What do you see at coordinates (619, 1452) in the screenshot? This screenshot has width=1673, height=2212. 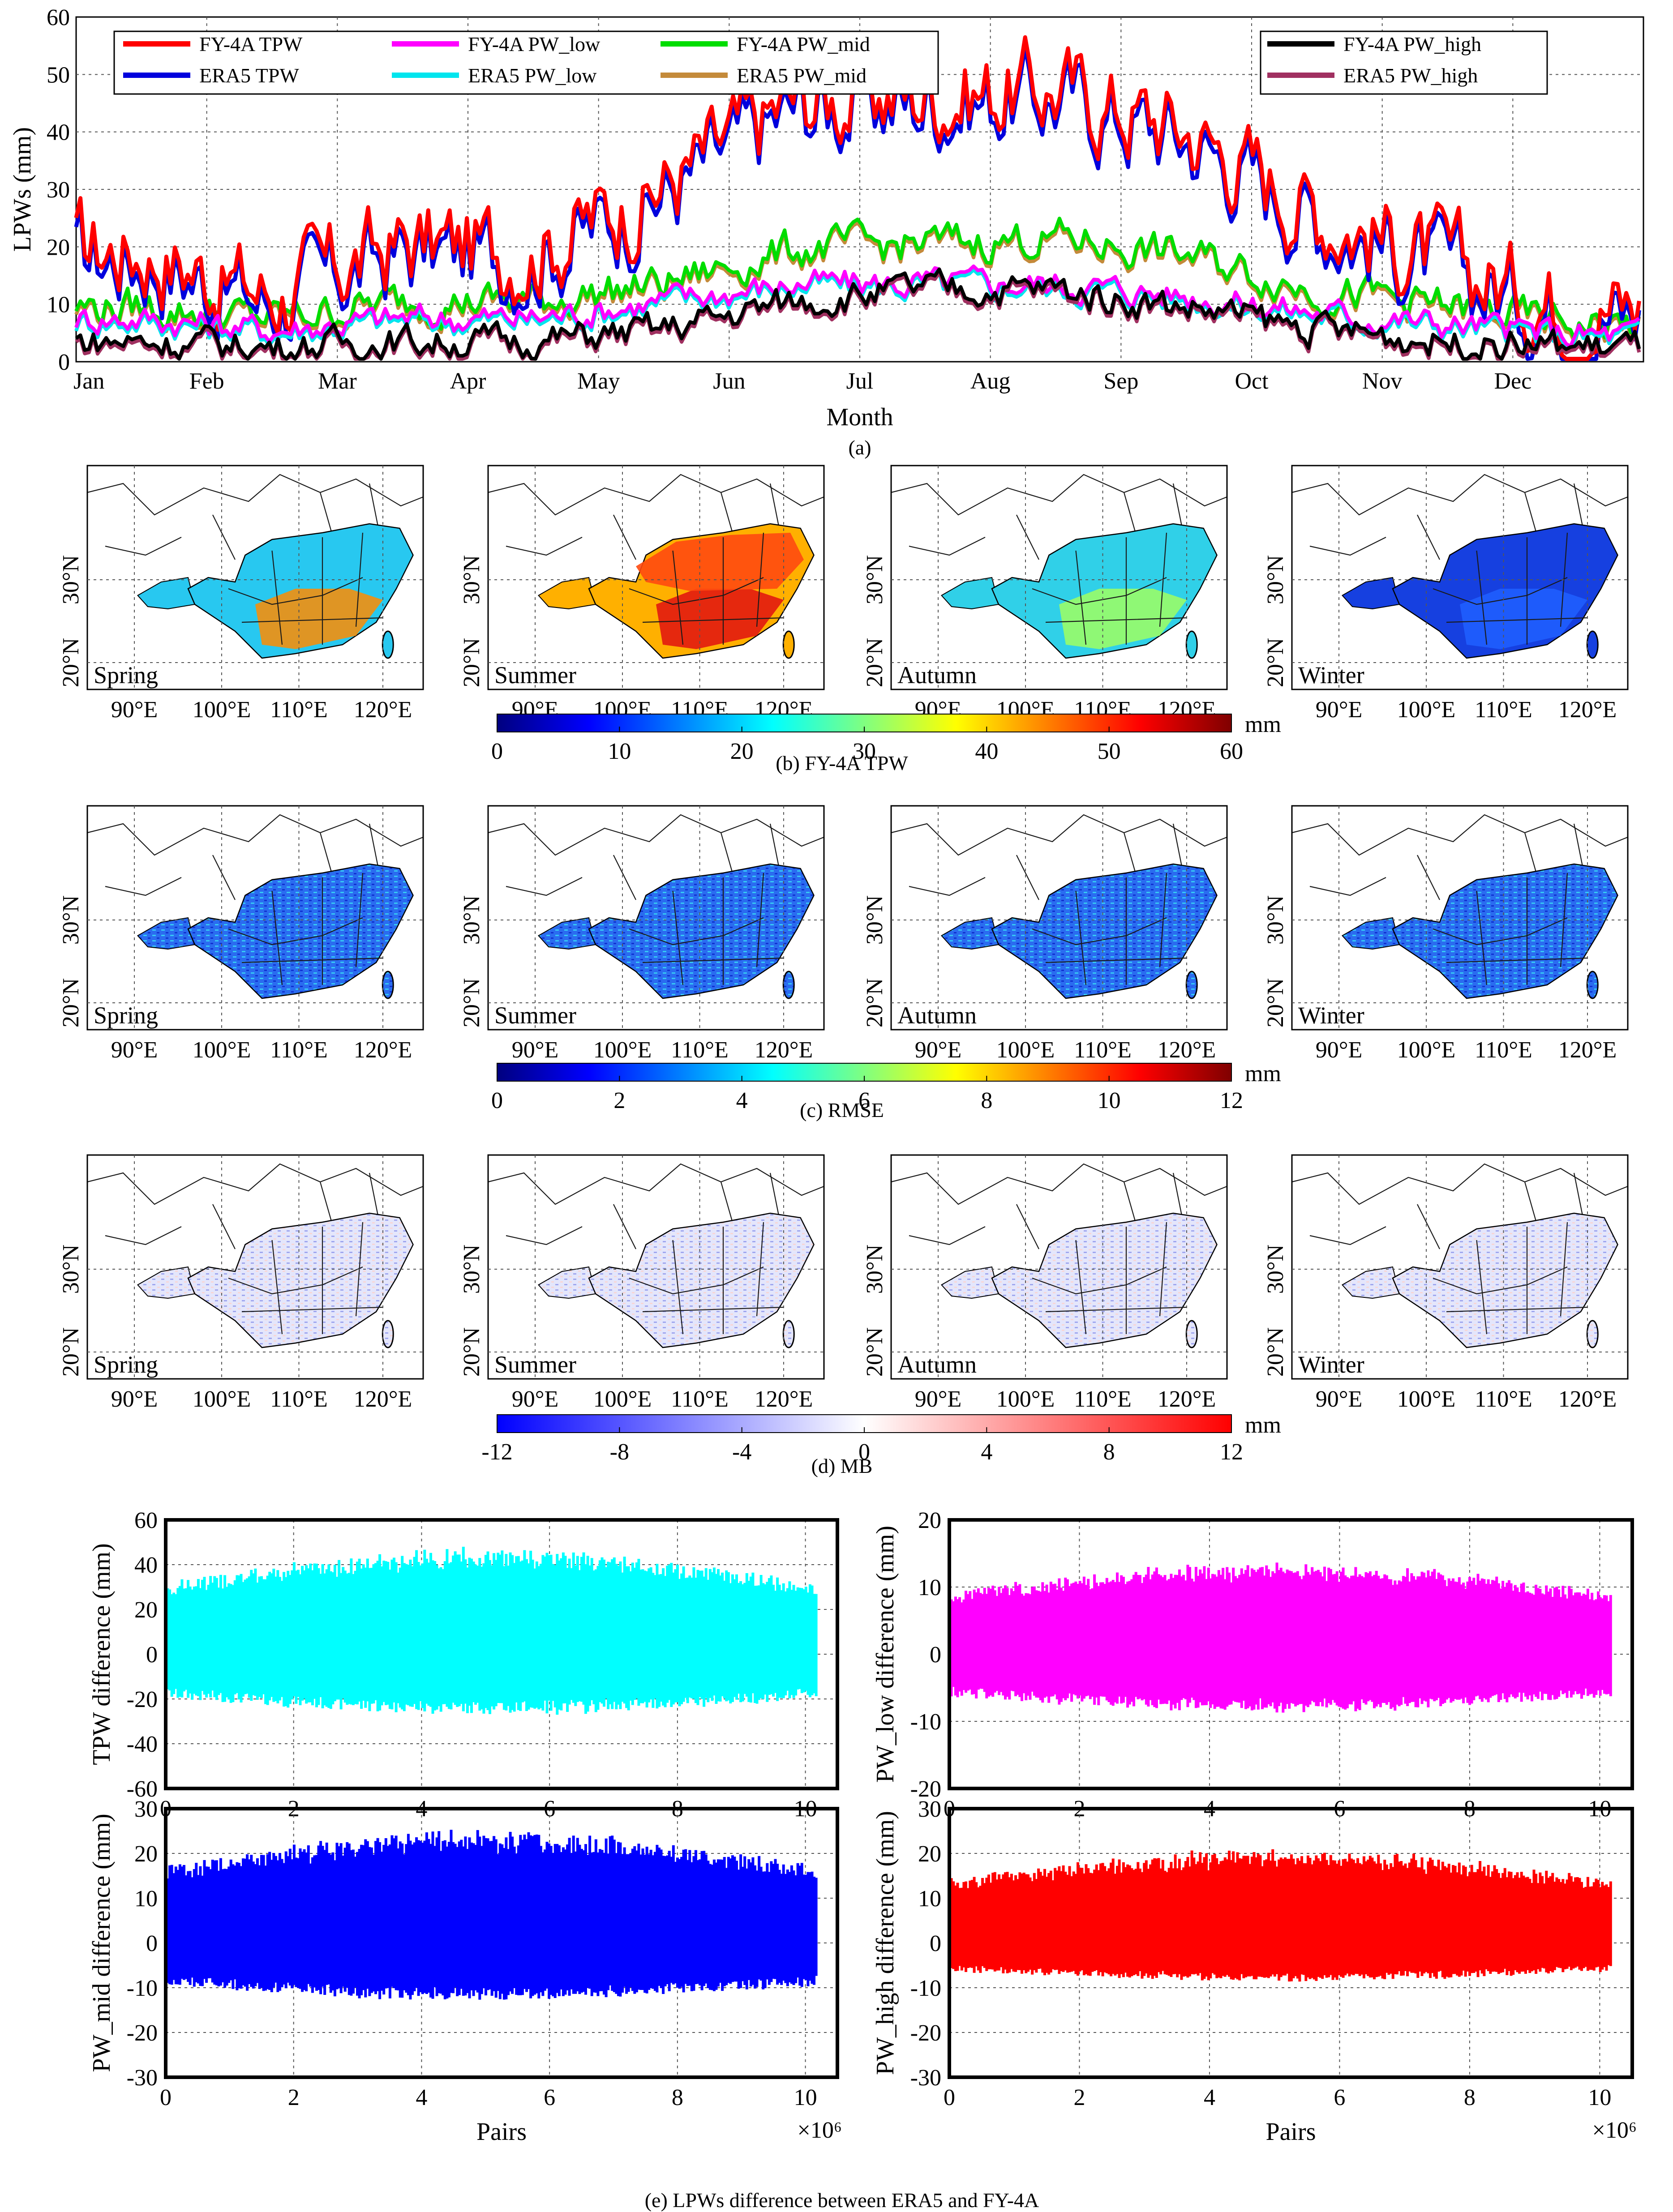 I see `colorbar-tick: -8` at bounding box center [619, 1452].